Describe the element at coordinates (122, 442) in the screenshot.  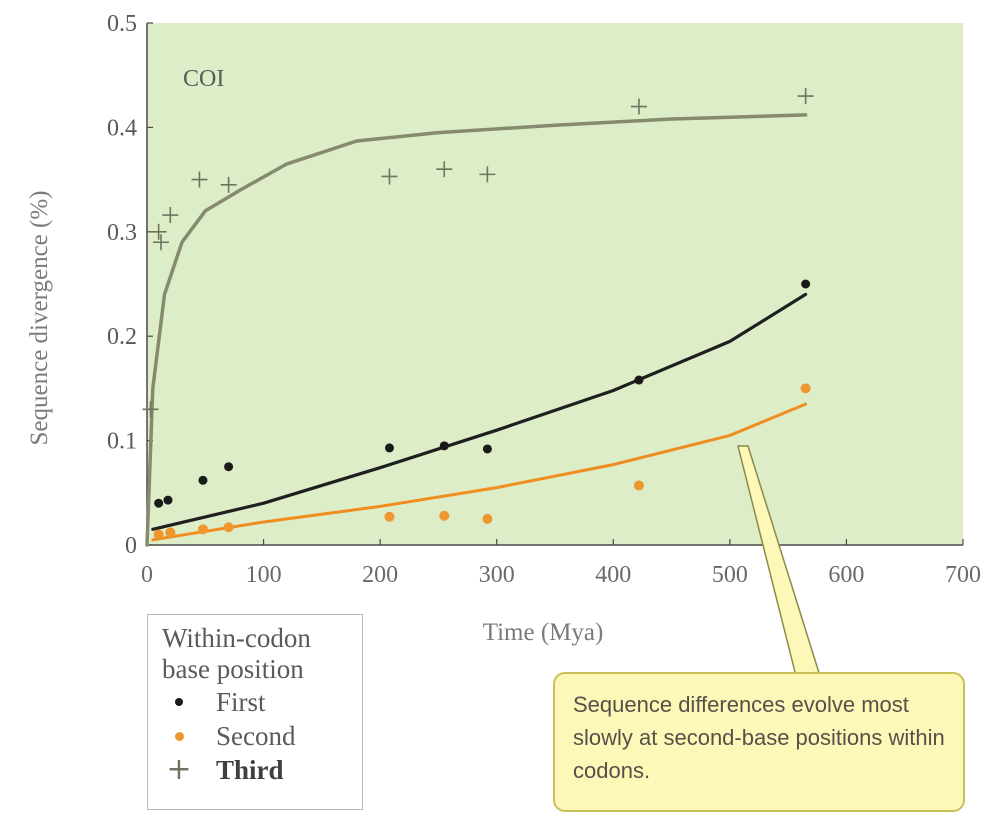
I see `y-tick-label: 0.1` at that location.